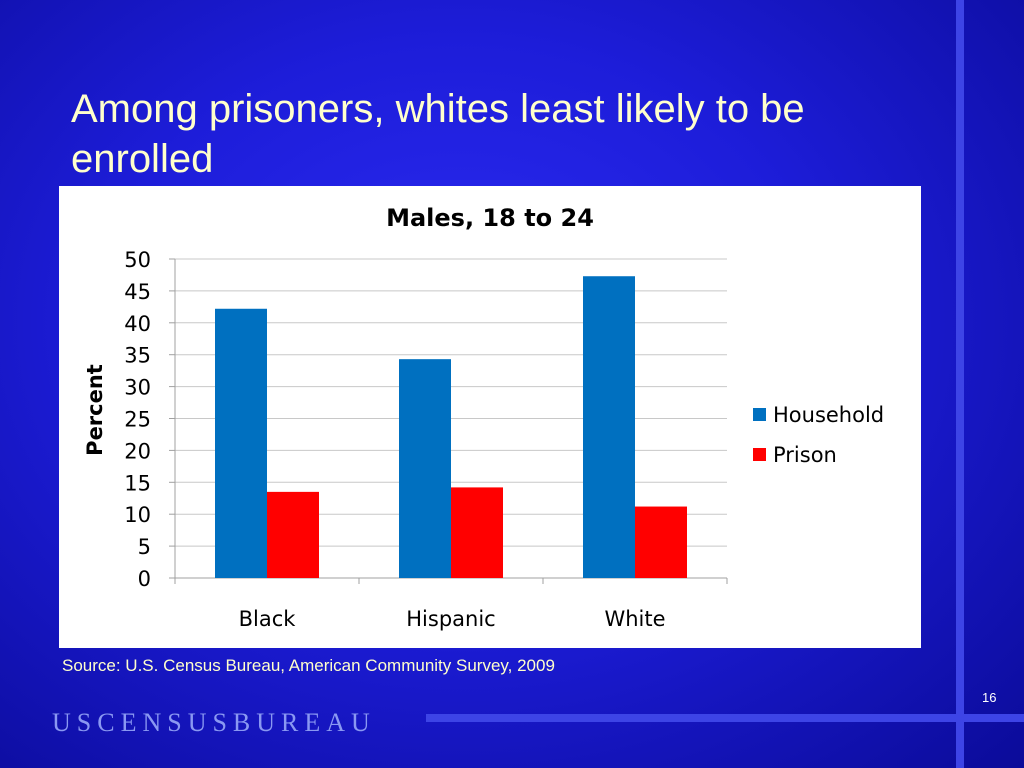 This screenshot has width=1024, height=768. Describe the element at coordinates (609, 427) in the screenshot. I see `bar-household-white` at that location.